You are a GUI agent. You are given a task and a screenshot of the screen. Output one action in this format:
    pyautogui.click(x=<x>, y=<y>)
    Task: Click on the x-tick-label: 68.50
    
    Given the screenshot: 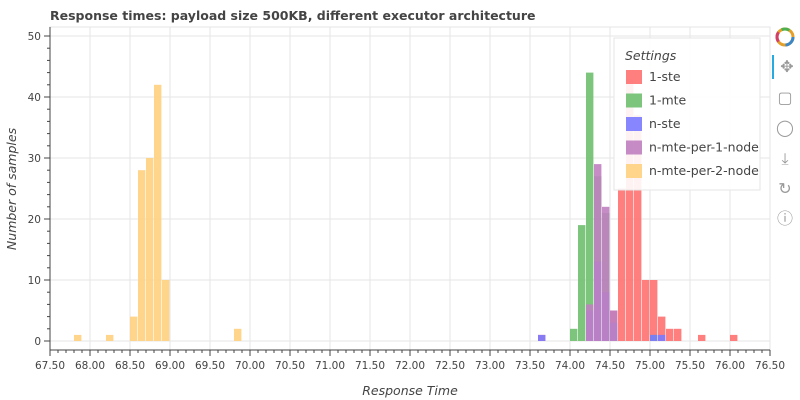 What is the action you would take?
    pyautogui.click(x=130, y=366)
    